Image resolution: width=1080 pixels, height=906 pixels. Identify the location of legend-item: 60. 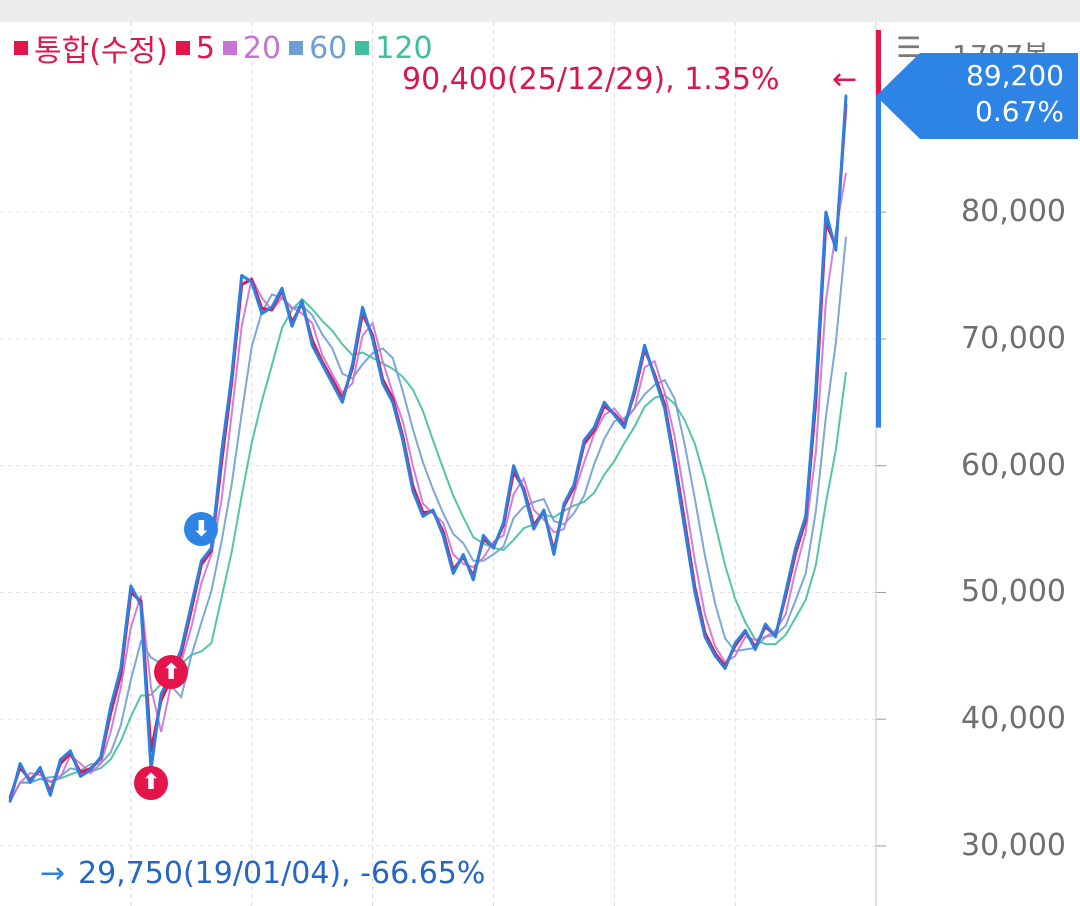
(318, 48).